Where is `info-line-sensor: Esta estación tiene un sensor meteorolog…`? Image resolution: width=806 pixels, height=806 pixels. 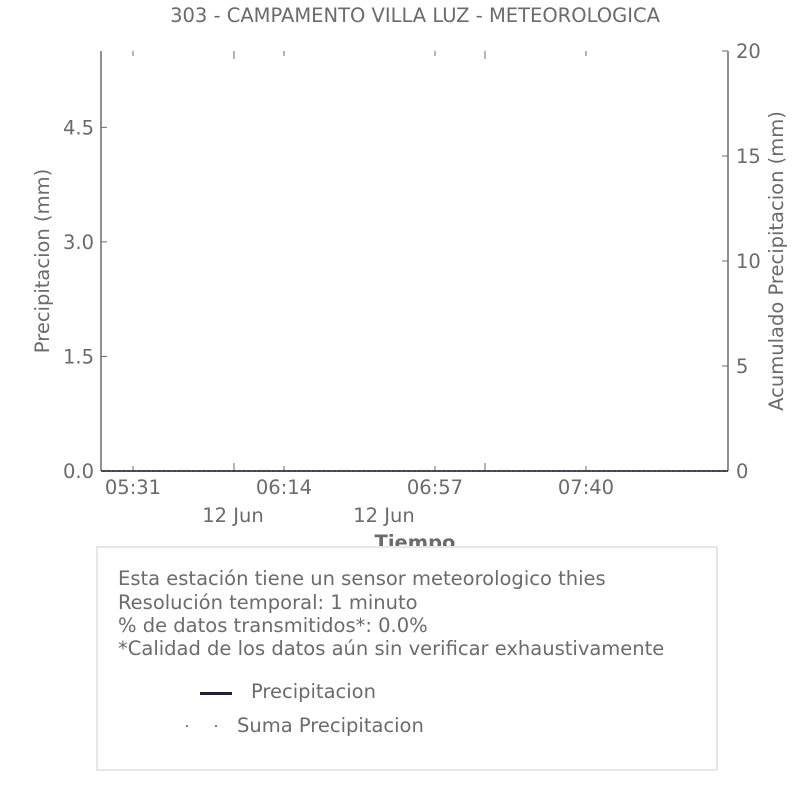 info-line-sensor: Esta estación tiene un sensor meteorolog… is located at coordinates (362, 578).